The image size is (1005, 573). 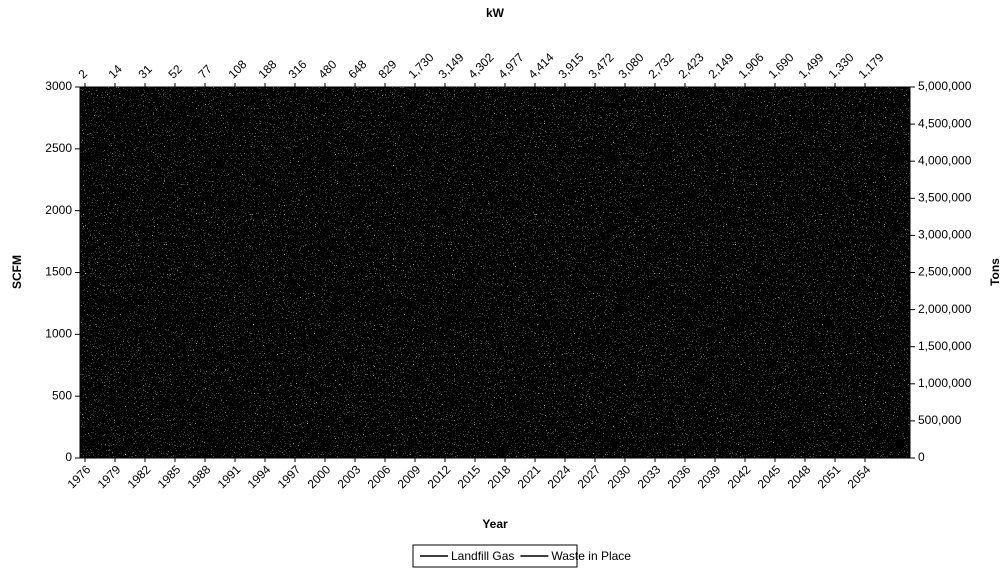 I want to click on y2-tick-label: 4,000,000, so click(x=945, y=160).